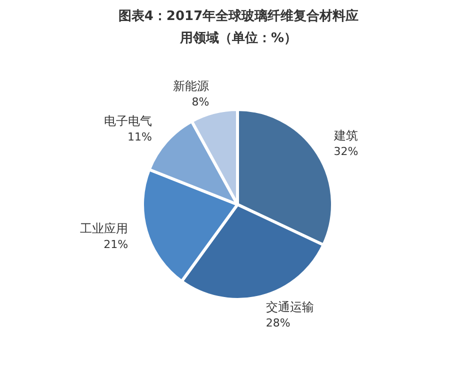 The height and width of the screenshot is (369, 476). Describe the element at coordinates (278, 323) in the screenshot. I see `data-label: 28%` at that location.